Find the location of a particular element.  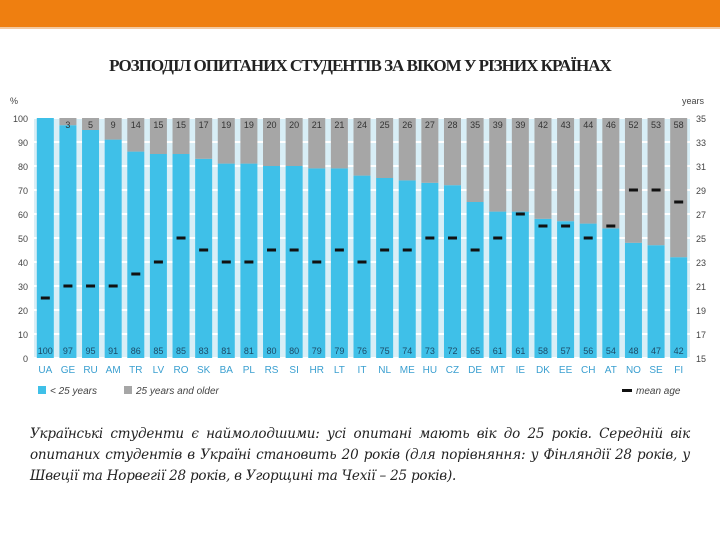

country-label: SE is located at coordinates (656, 370).